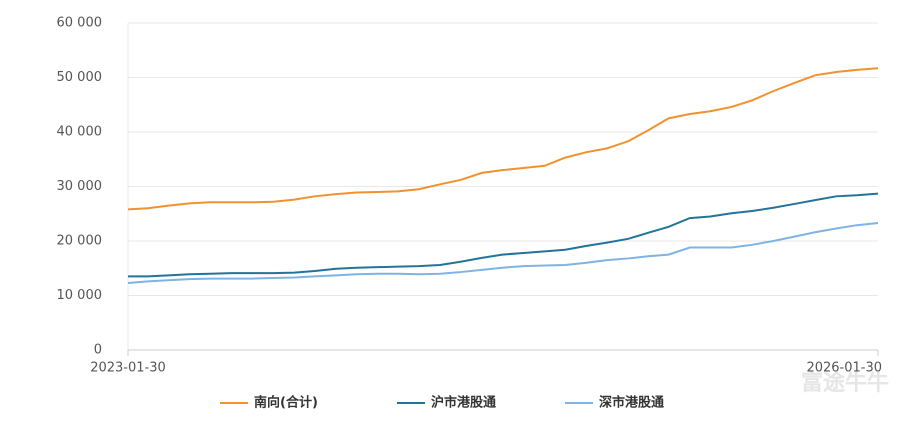 Image resolution: width=917 pixels, height=423 pixels. What do you see at coordinates (463, 403) in the screenshot?
I see `legend-label: 沪市港股通` at bounding box center [463, 403].